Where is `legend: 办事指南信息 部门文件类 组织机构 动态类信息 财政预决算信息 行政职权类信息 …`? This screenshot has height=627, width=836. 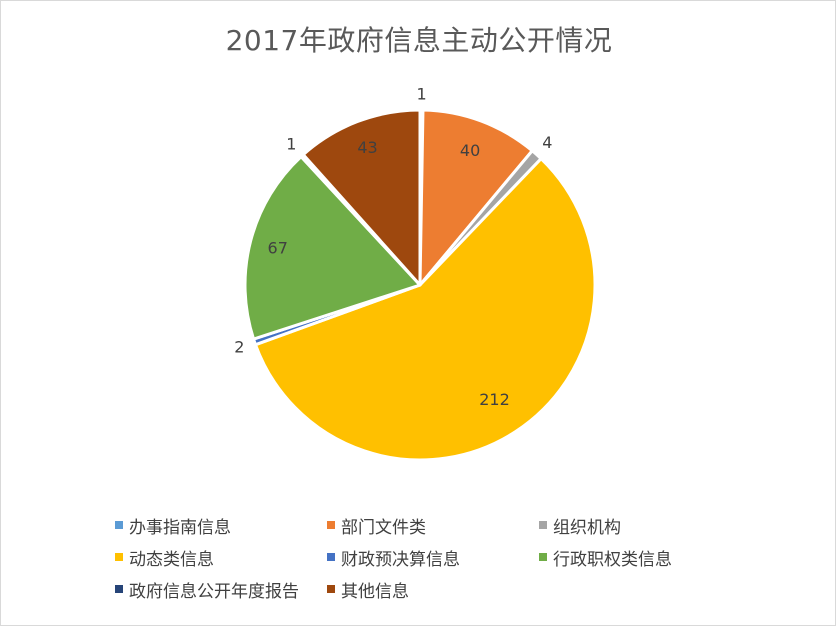 legend: 办事指南信息 部门文件类 组织机构 动态类信息 财政预决算信息 行政职权类信息 … is located at coordinates (460, 557).